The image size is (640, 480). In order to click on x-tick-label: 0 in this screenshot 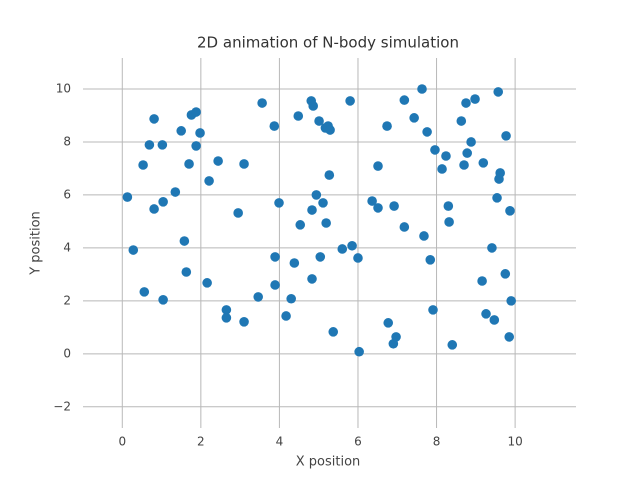, I will do `click(122, 442)`.